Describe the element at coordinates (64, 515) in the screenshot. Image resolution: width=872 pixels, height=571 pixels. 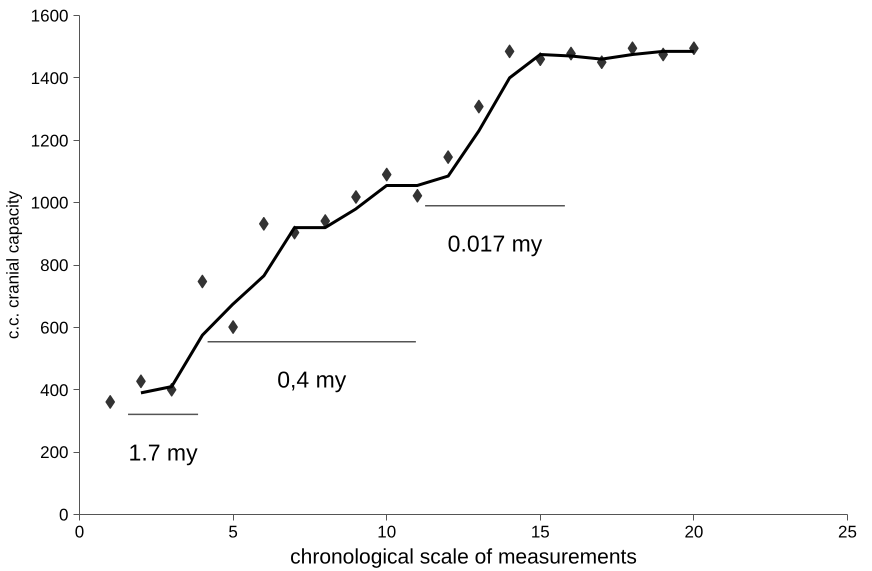
I see `y-tick-label: 0` at that location.